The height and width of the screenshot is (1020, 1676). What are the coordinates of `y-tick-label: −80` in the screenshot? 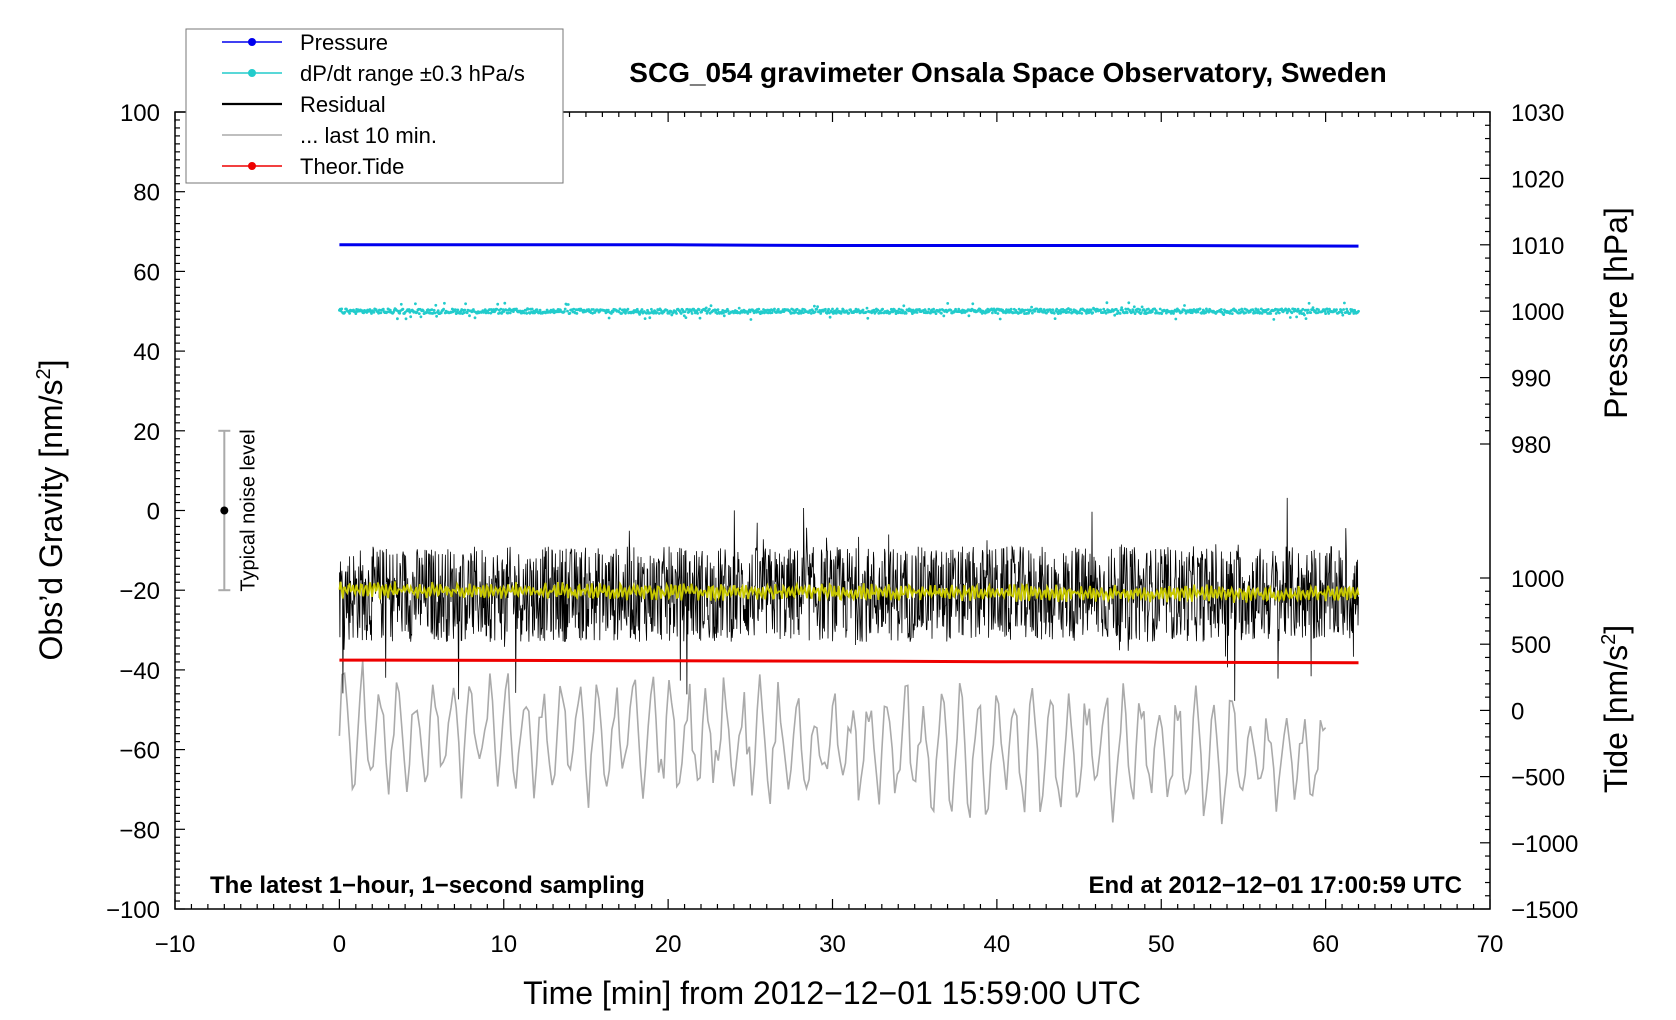 It's located at (139, 830).